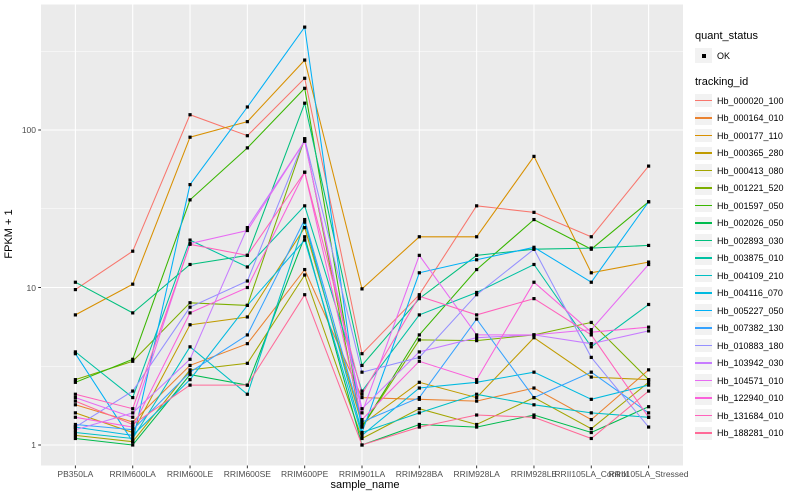 This screenshot has width=800, height=500. I want to click on legend-item: Hb_002026_050, so click(747, 223).